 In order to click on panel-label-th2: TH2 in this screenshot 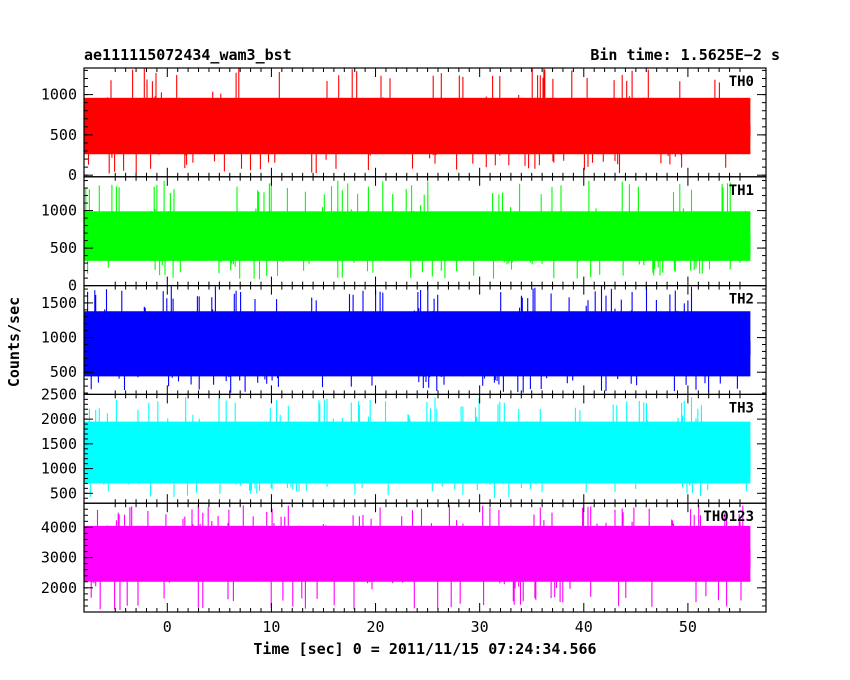, I will do `click(741, 300)`.